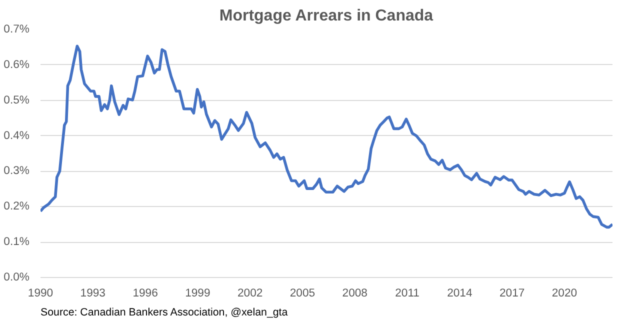  Describe the element at coordinates (93, 294) in the screenshot. I see `x-tick-label: 1993` at that location.